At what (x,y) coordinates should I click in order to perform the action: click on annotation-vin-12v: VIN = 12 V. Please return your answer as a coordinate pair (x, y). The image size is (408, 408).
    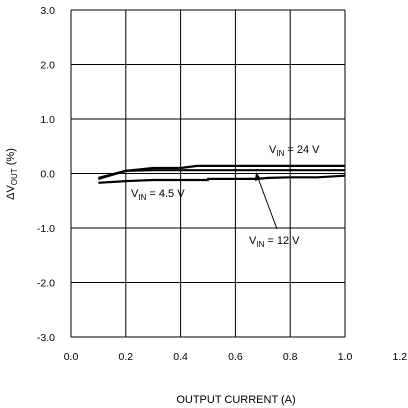
    Looking at the image, I should click on (274, 242).